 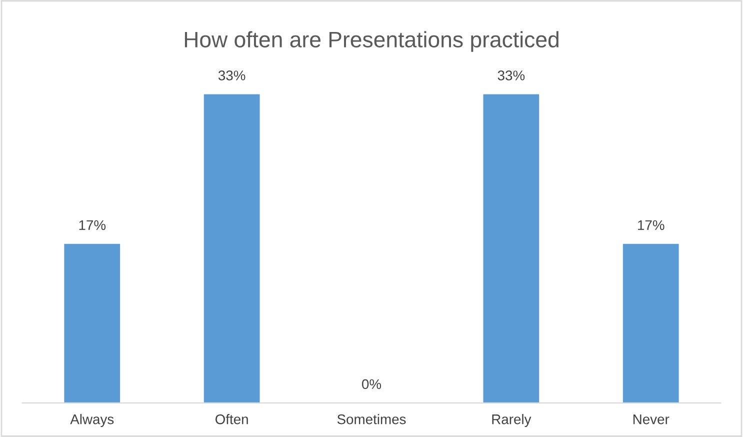 What do you see at coordinates (92, 420) in the screenshot?
I see `x-tick-label: Always` at bounding box center [92, 420].